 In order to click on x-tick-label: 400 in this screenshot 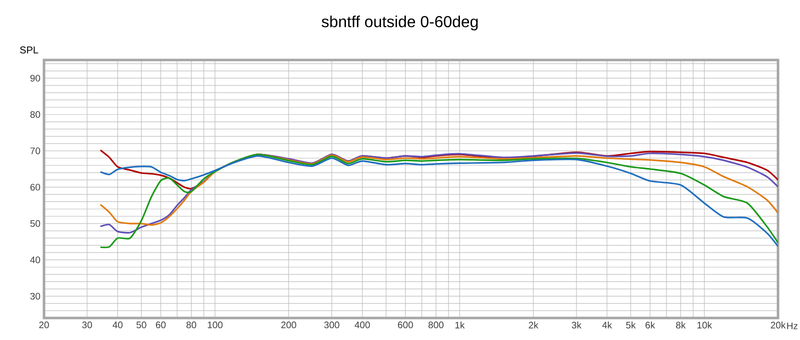, I will do `click(362, 325)`.